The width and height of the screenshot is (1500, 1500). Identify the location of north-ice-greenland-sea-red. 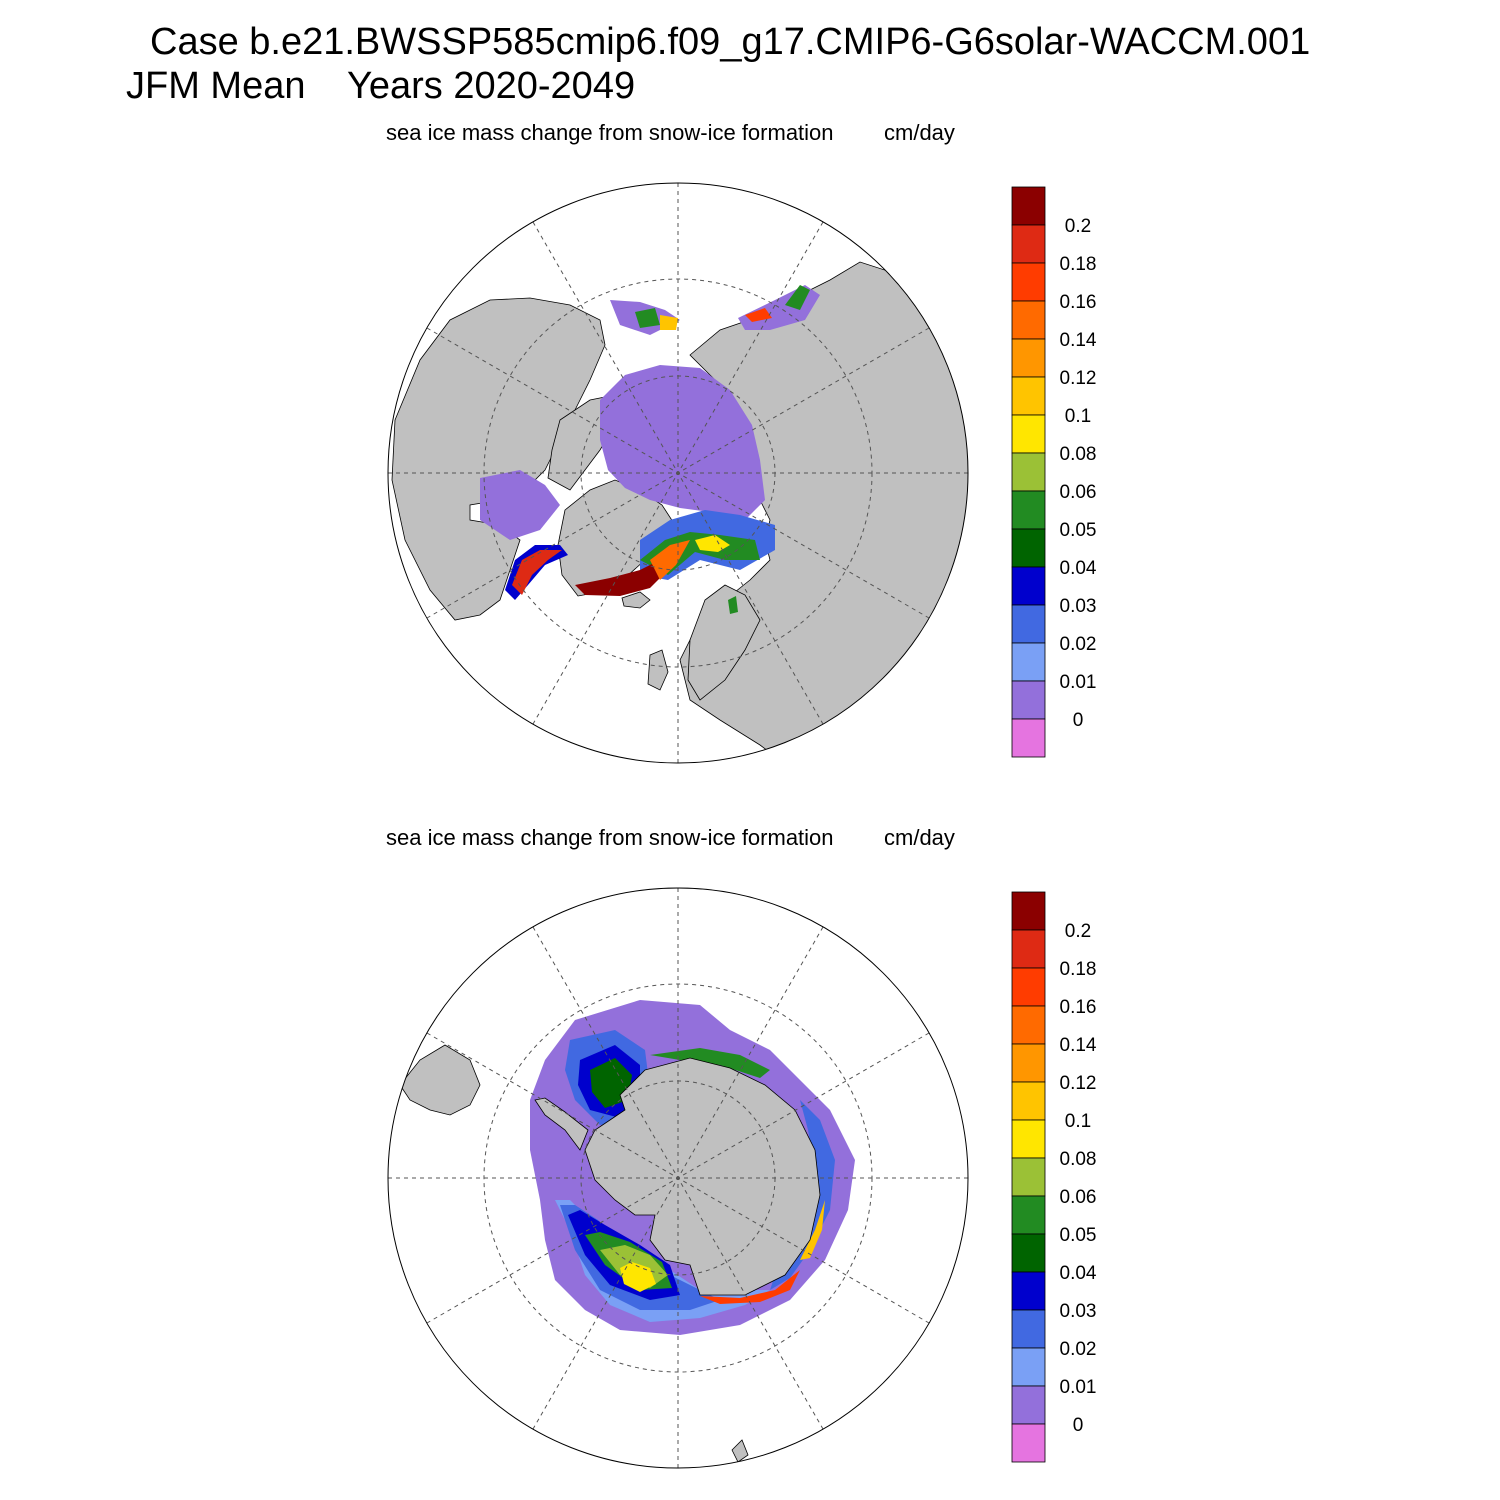
(623, 572).